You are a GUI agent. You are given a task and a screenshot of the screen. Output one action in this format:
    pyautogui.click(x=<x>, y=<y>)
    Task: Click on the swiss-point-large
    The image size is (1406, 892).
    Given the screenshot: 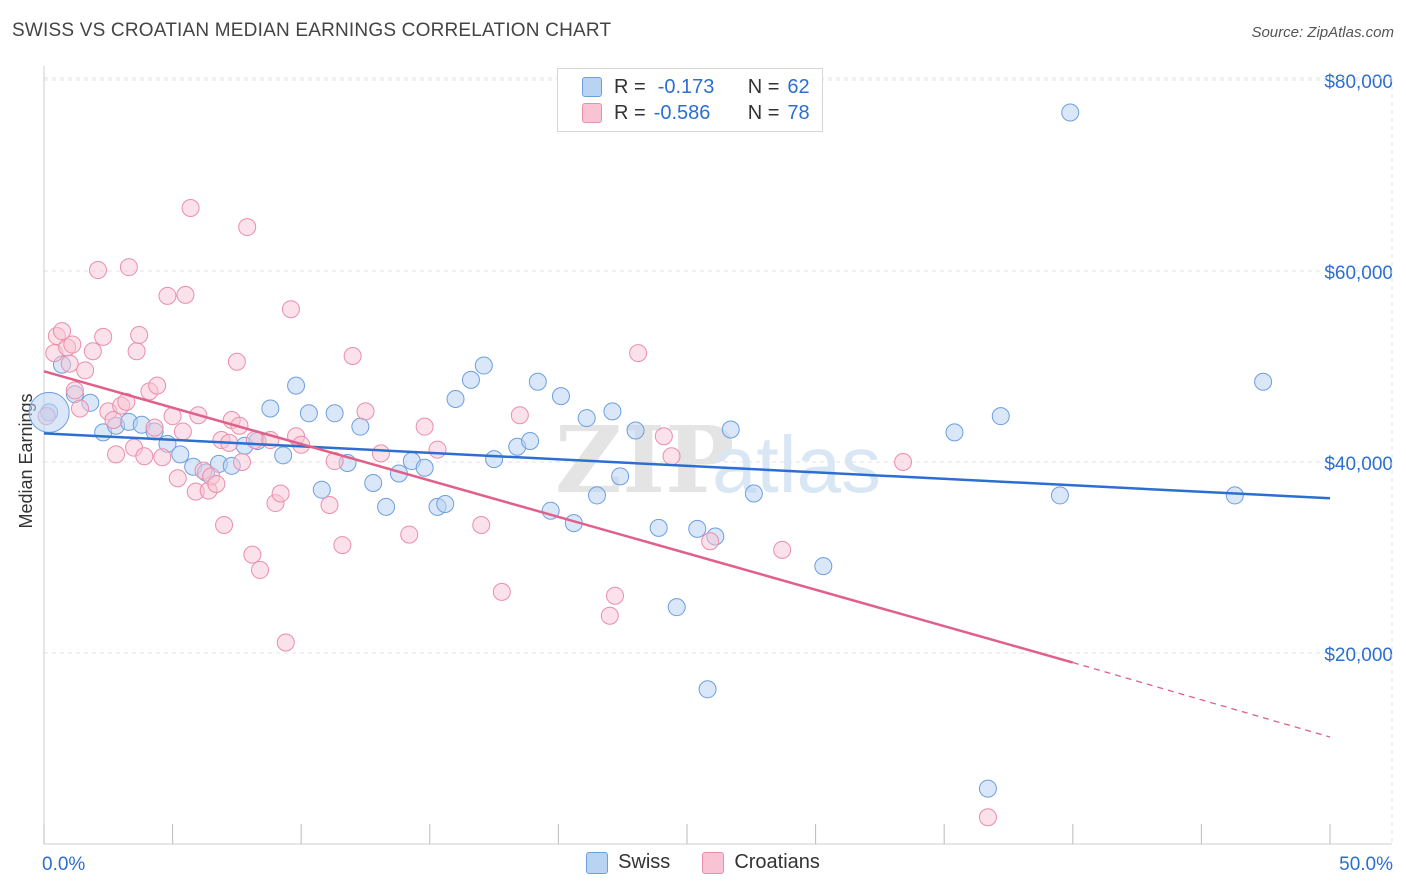 What is the action you would take?
    pyautogui.click(x=49, y=412)
    